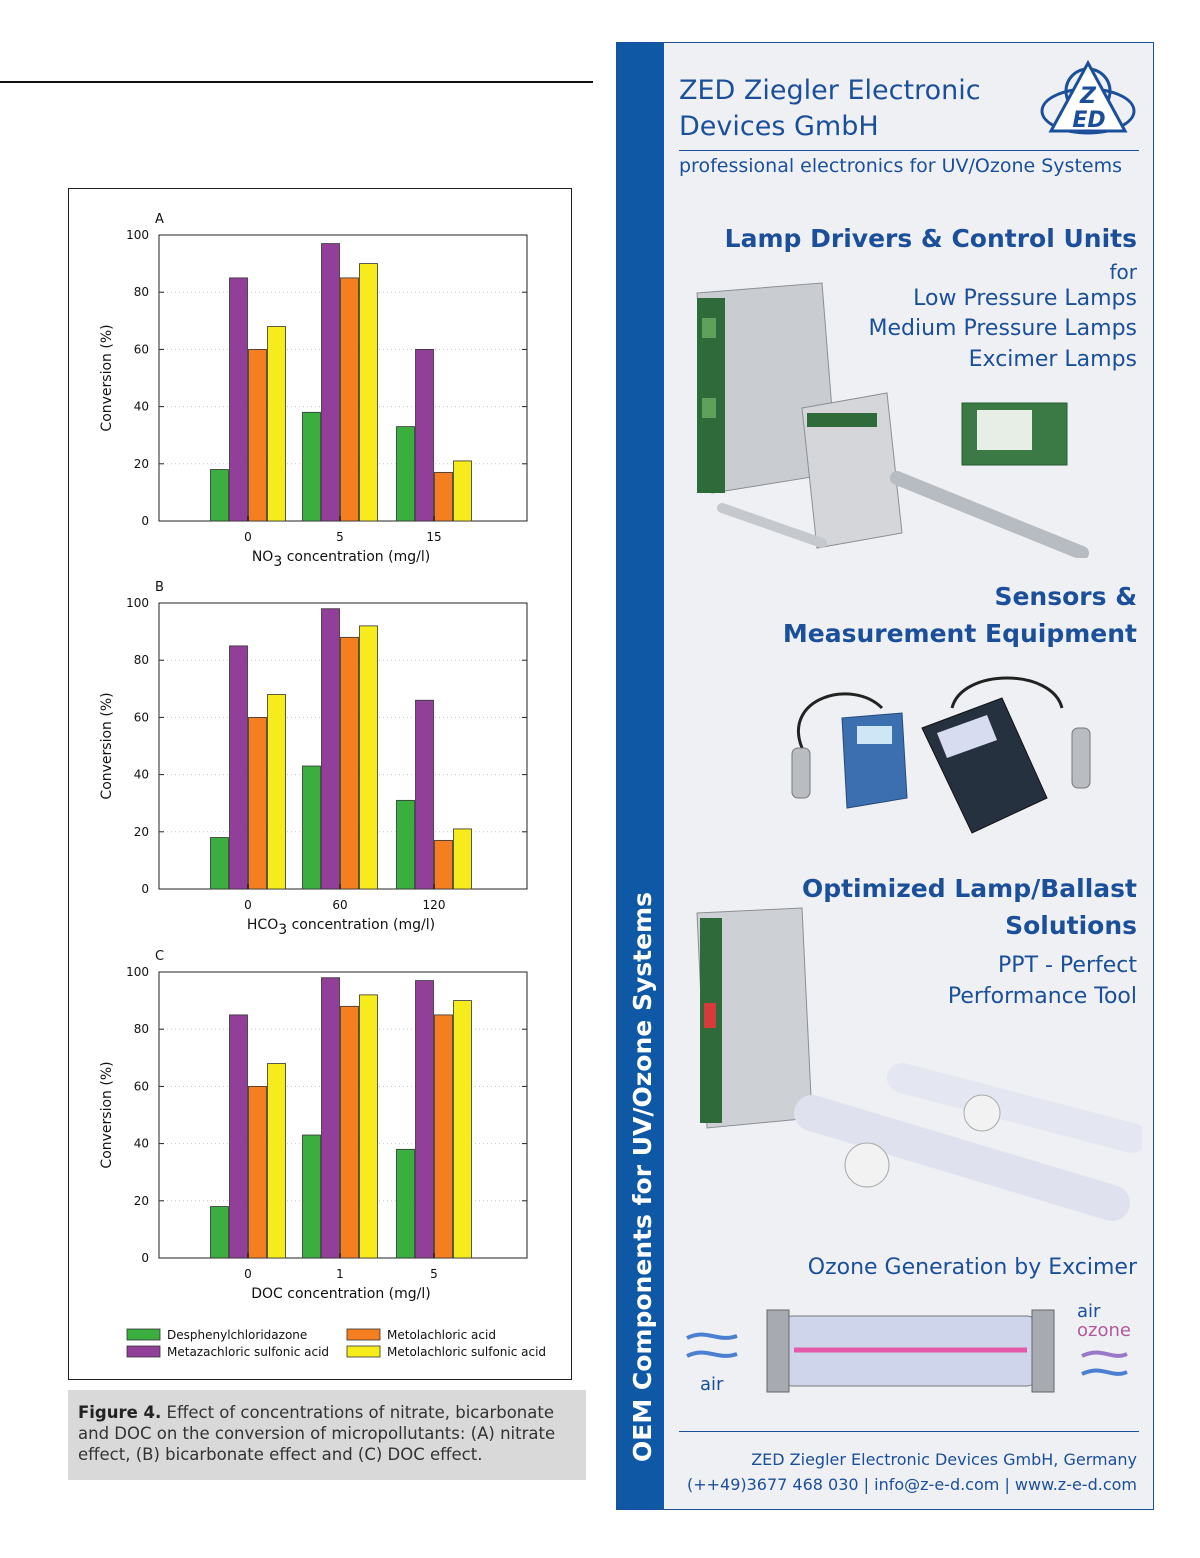 The image size is (1200, 1558). I want to click on ad-sidebar: OEM Components for UV/Ozone Systems, so click(640, 776).